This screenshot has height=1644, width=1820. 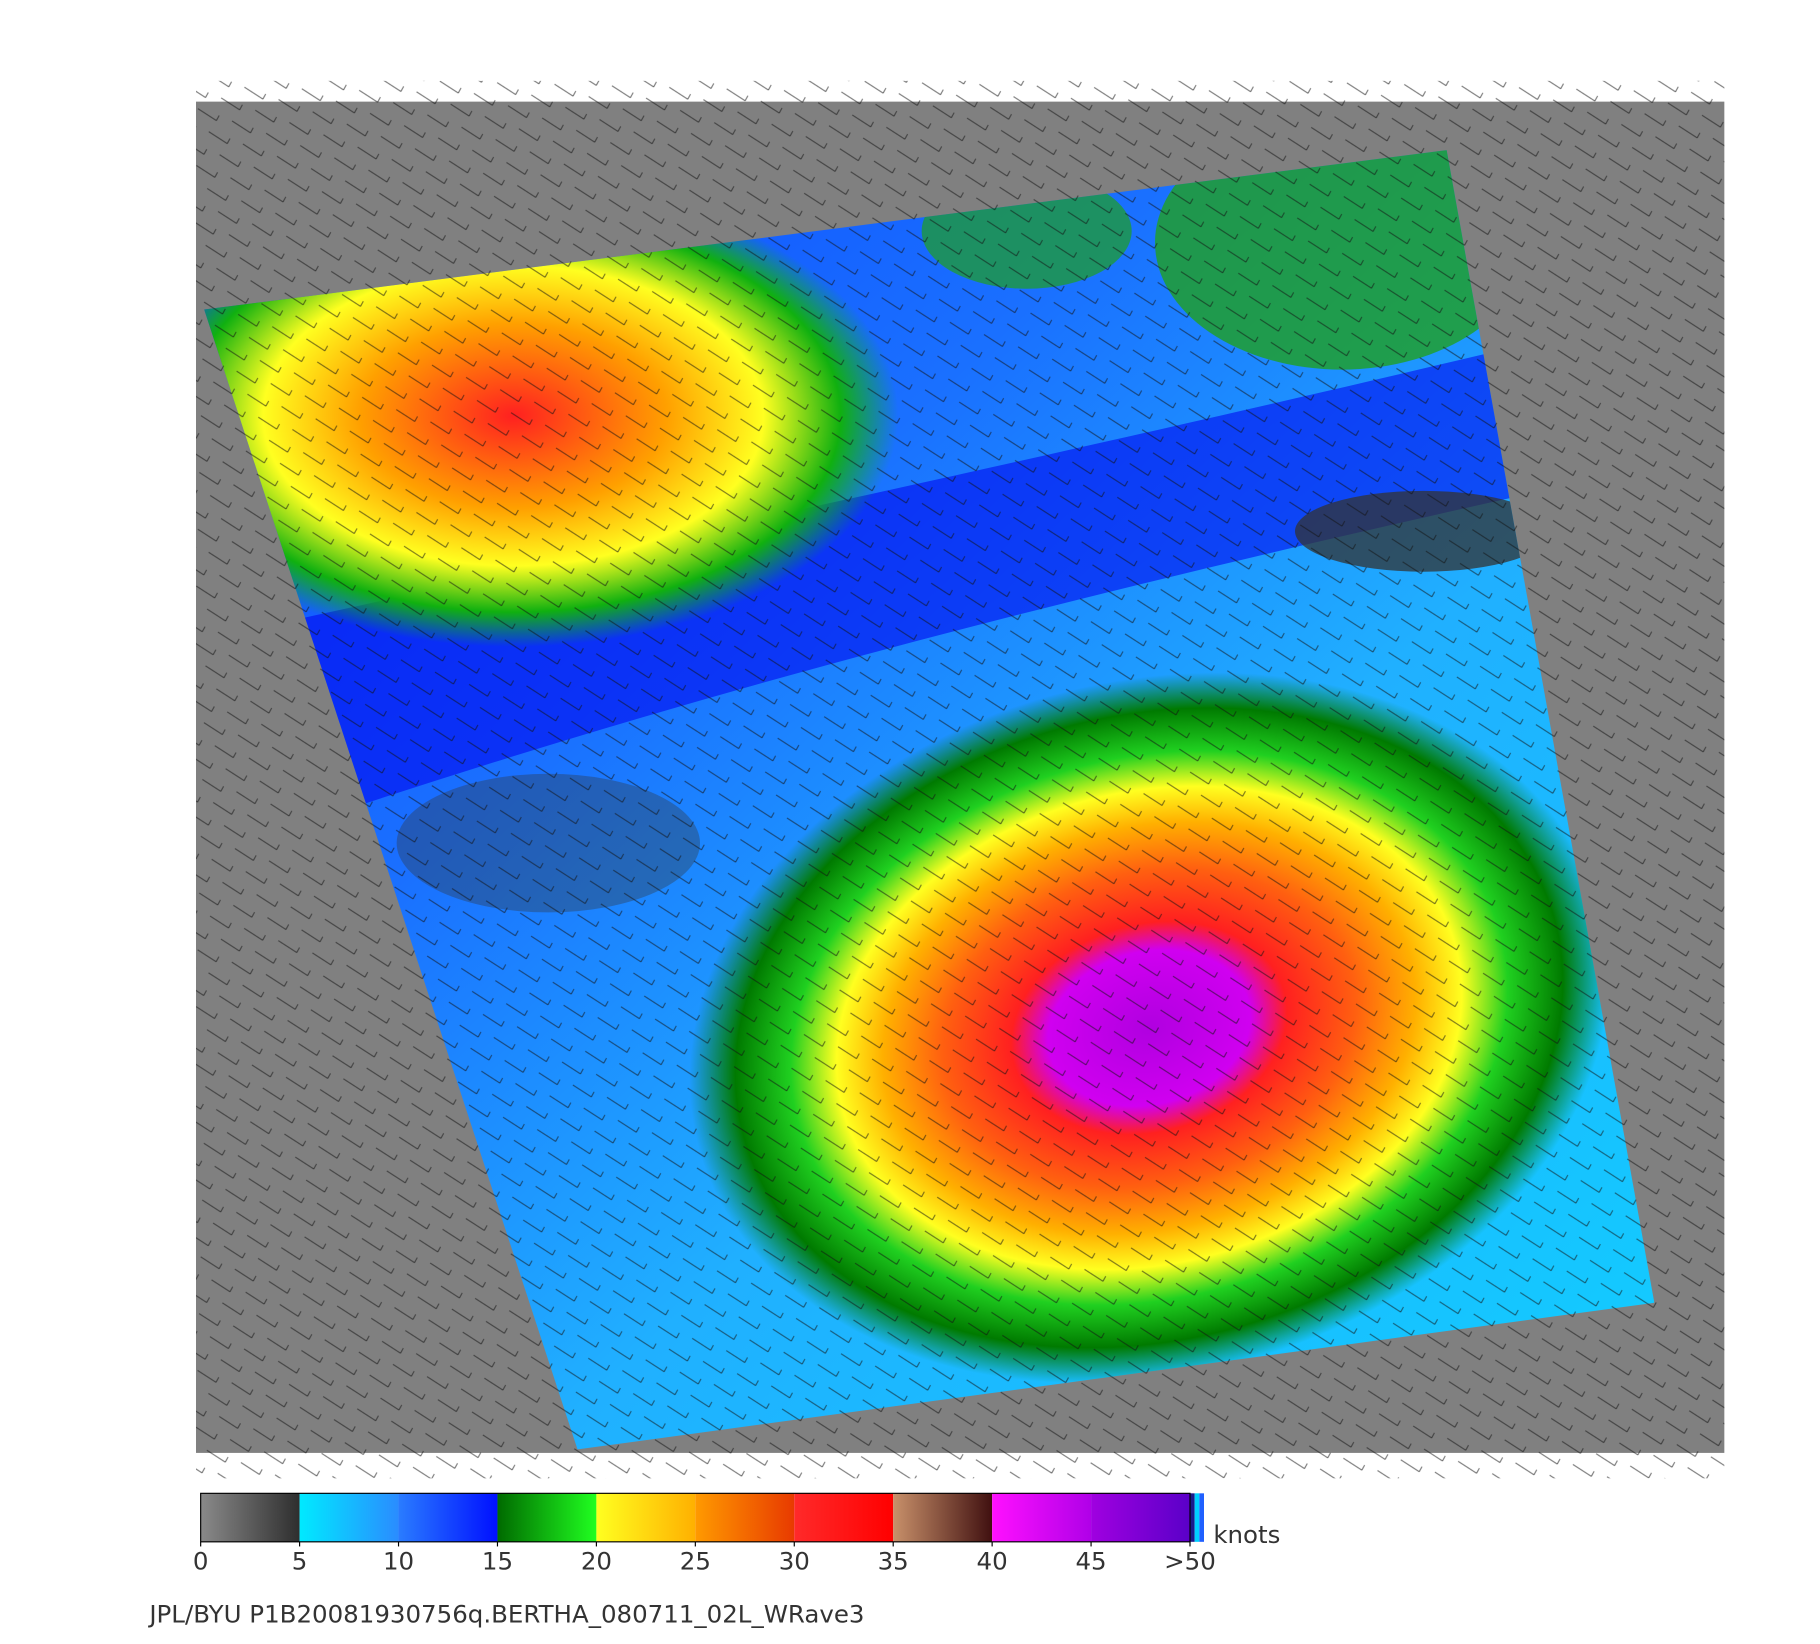 I want to click on colorbar-tick-label: 10, so click(x=398, y=1561).